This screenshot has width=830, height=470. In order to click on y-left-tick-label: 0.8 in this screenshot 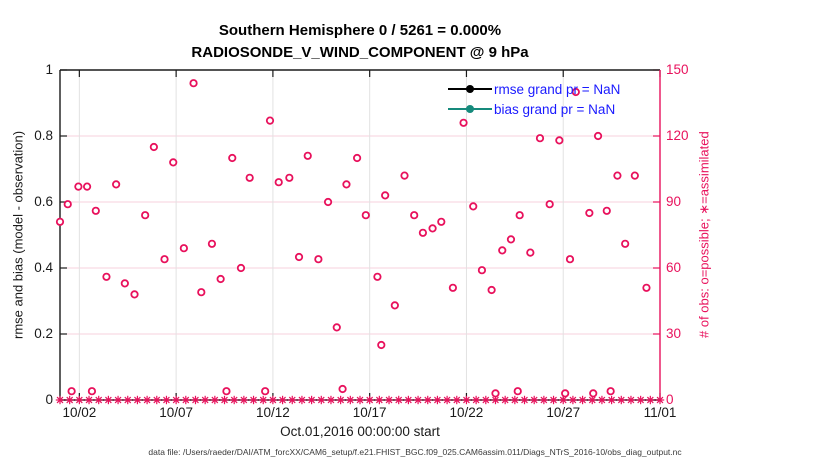, I will do `click(43, 135)`.